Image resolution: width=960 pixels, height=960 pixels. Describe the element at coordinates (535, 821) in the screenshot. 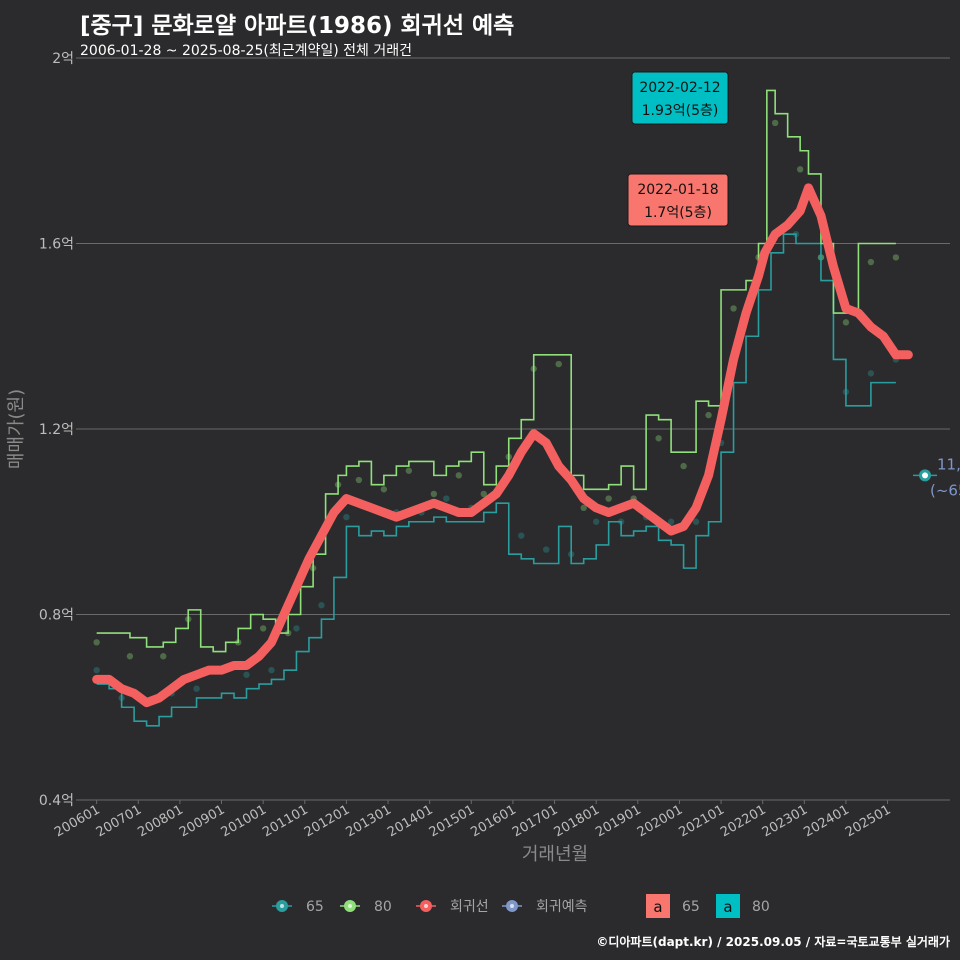

I see `x-tick-label: 201701` at that location.